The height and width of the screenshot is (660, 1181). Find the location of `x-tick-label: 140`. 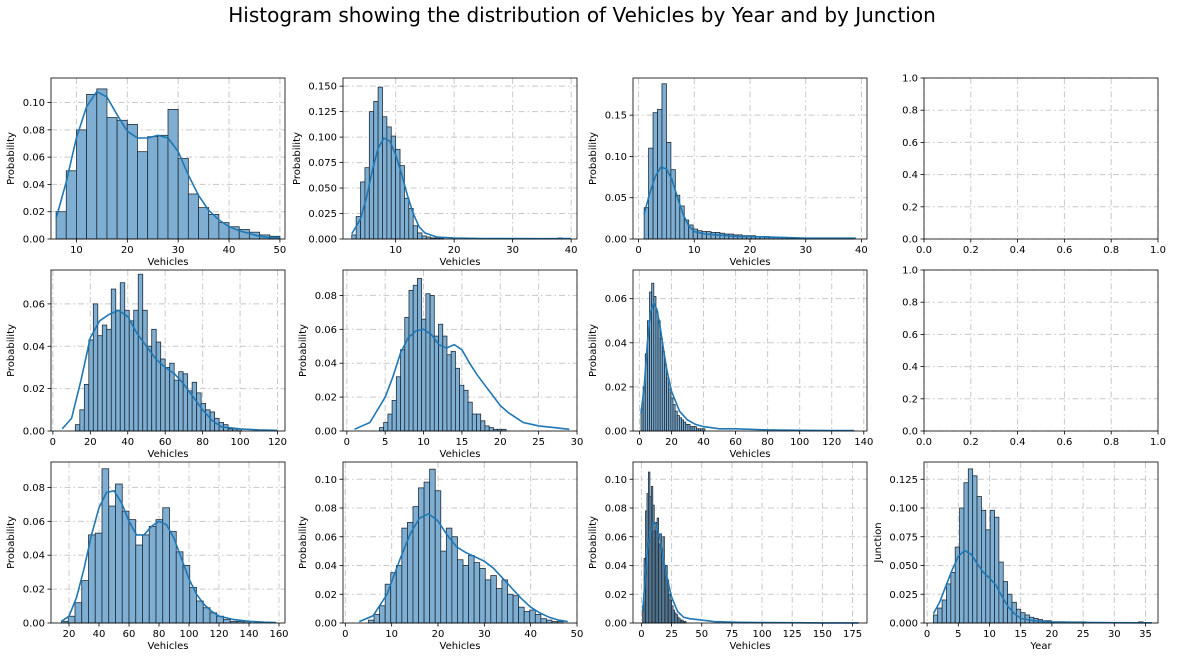

x-tick-label: 140 is located at coordinates (863, 442).